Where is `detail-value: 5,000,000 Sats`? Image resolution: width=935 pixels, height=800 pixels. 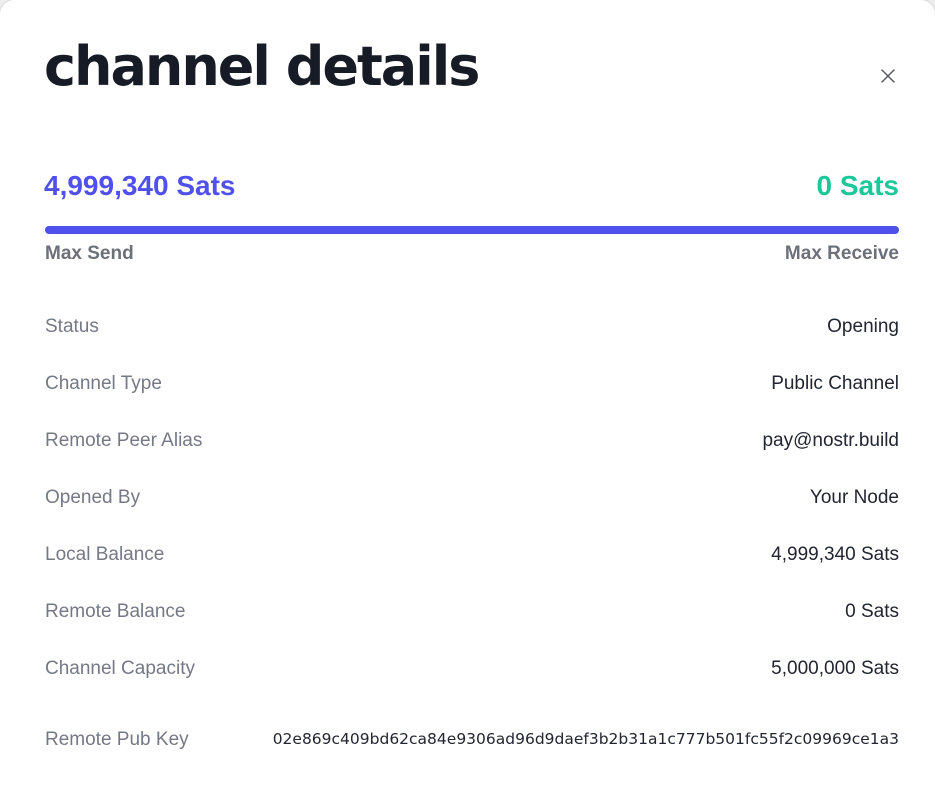
detail-value: 5,000,000 Sats is located at coordinates (835, 668).